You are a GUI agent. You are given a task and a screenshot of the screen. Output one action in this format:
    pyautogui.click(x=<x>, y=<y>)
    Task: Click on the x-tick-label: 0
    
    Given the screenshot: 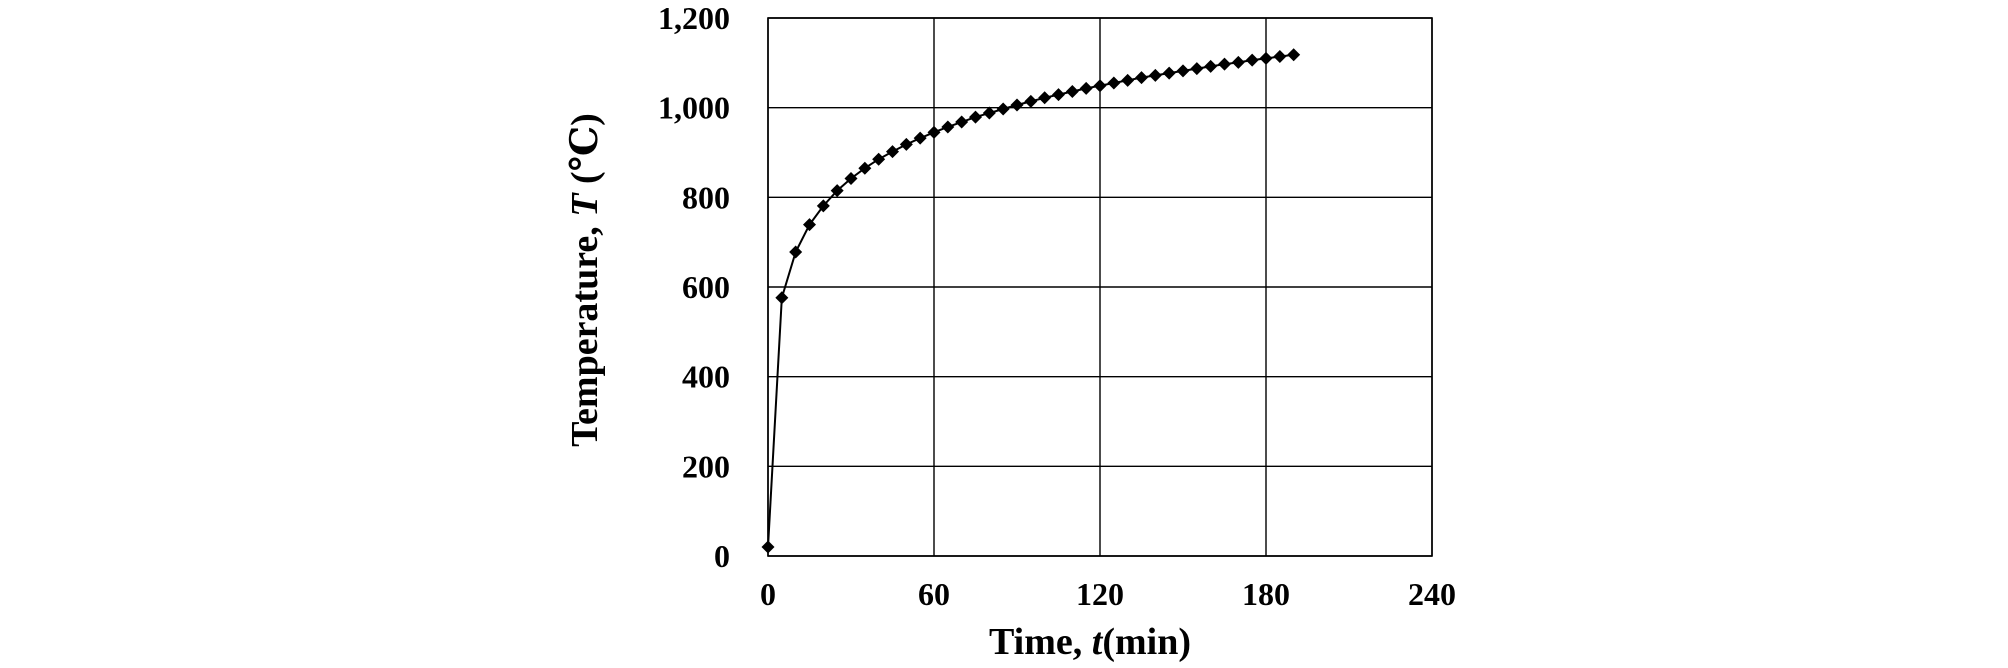 What is the action you would take?
    pyautogui.click(x=768, y=594)
    